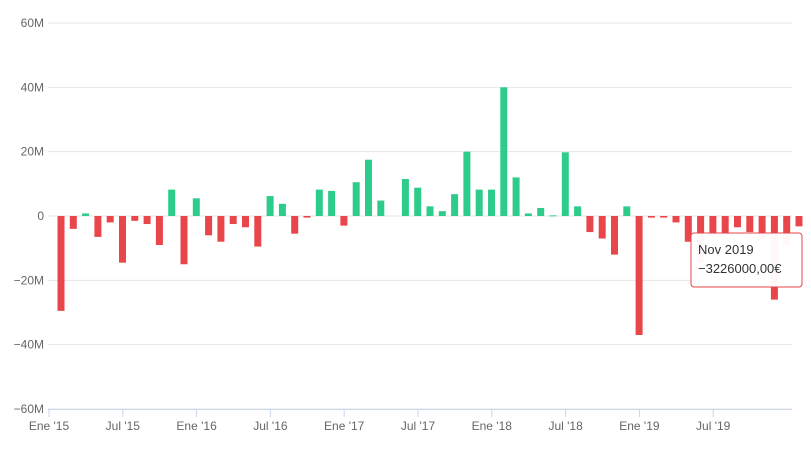 This screenshot has height=451, width=811. I want to click on x-tick-label: Ene '15, so click(49, 426).